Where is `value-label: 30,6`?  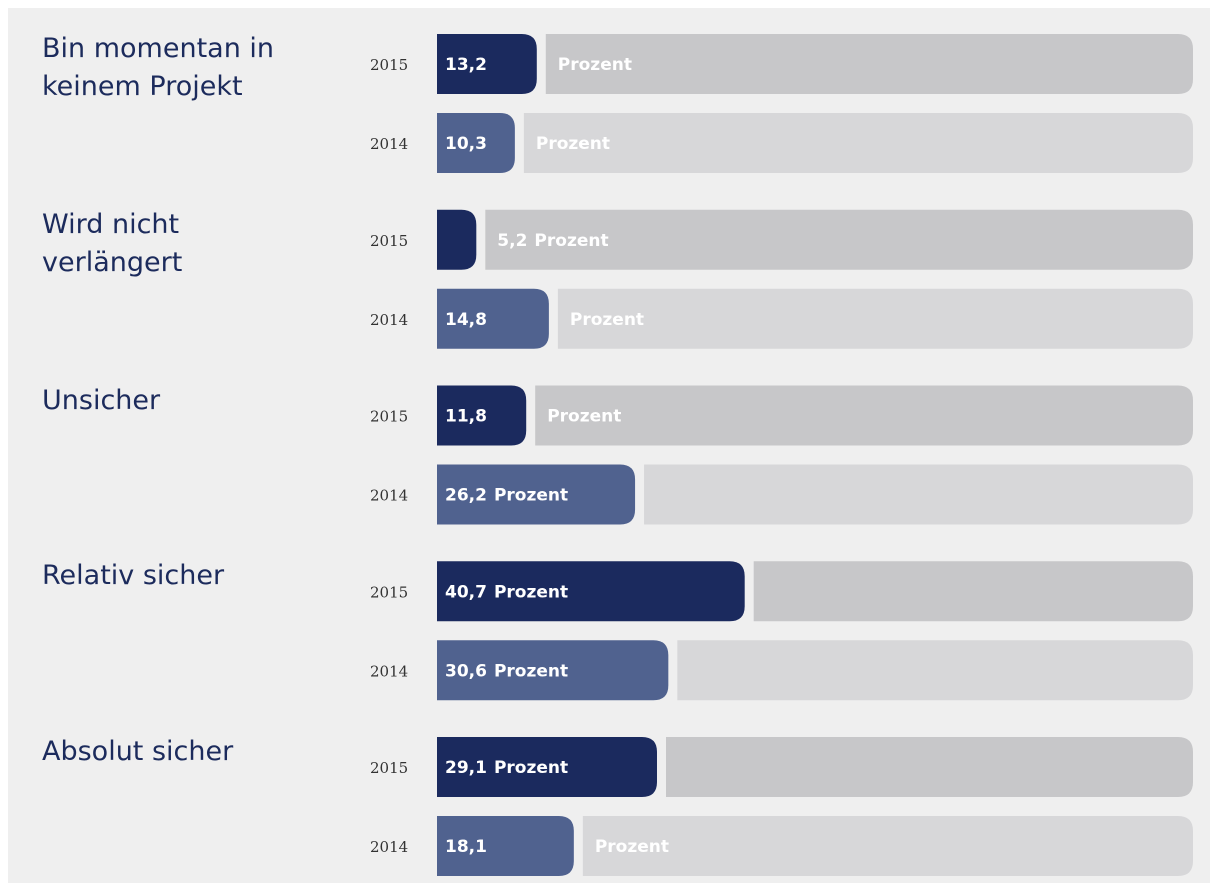 value-label: 30,6 is located at coordinates (466, 671).